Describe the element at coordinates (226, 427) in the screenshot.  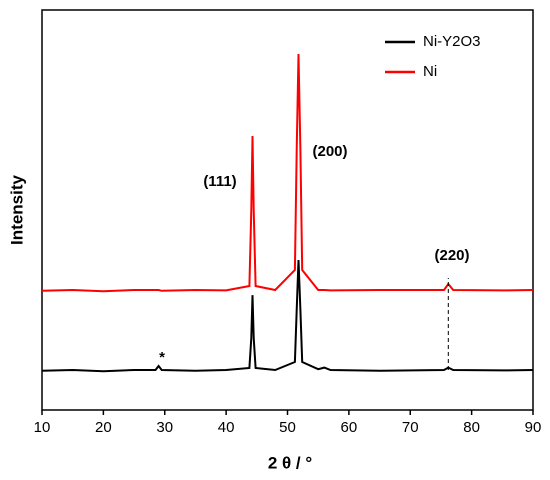
I see `x-tick-label: 40` at that location.